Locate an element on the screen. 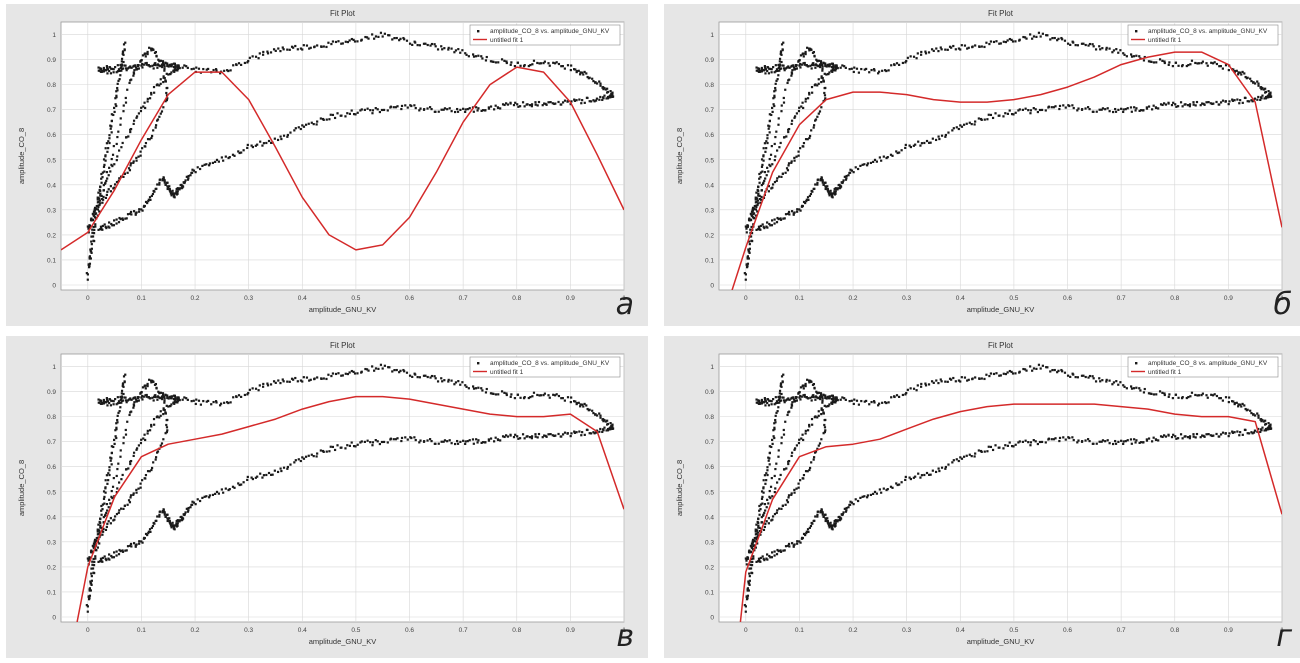 The image size is (1300, 663). y-tick-label: 0.4 is located at coordinates (709, 517).